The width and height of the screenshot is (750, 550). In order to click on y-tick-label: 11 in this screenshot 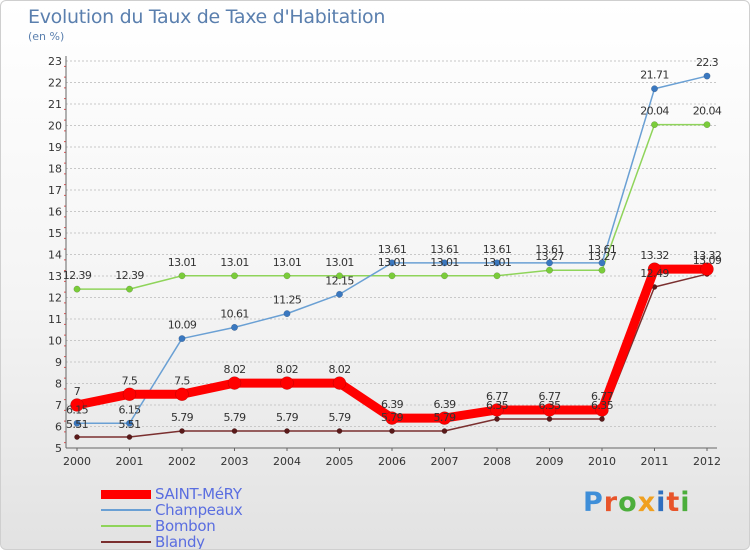, I will do `click(55, 319)`.